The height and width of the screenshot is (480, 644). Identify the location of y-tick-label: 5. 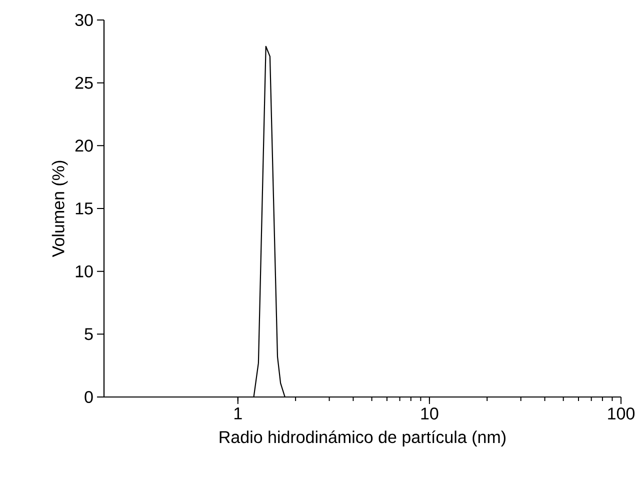
(88, 334).